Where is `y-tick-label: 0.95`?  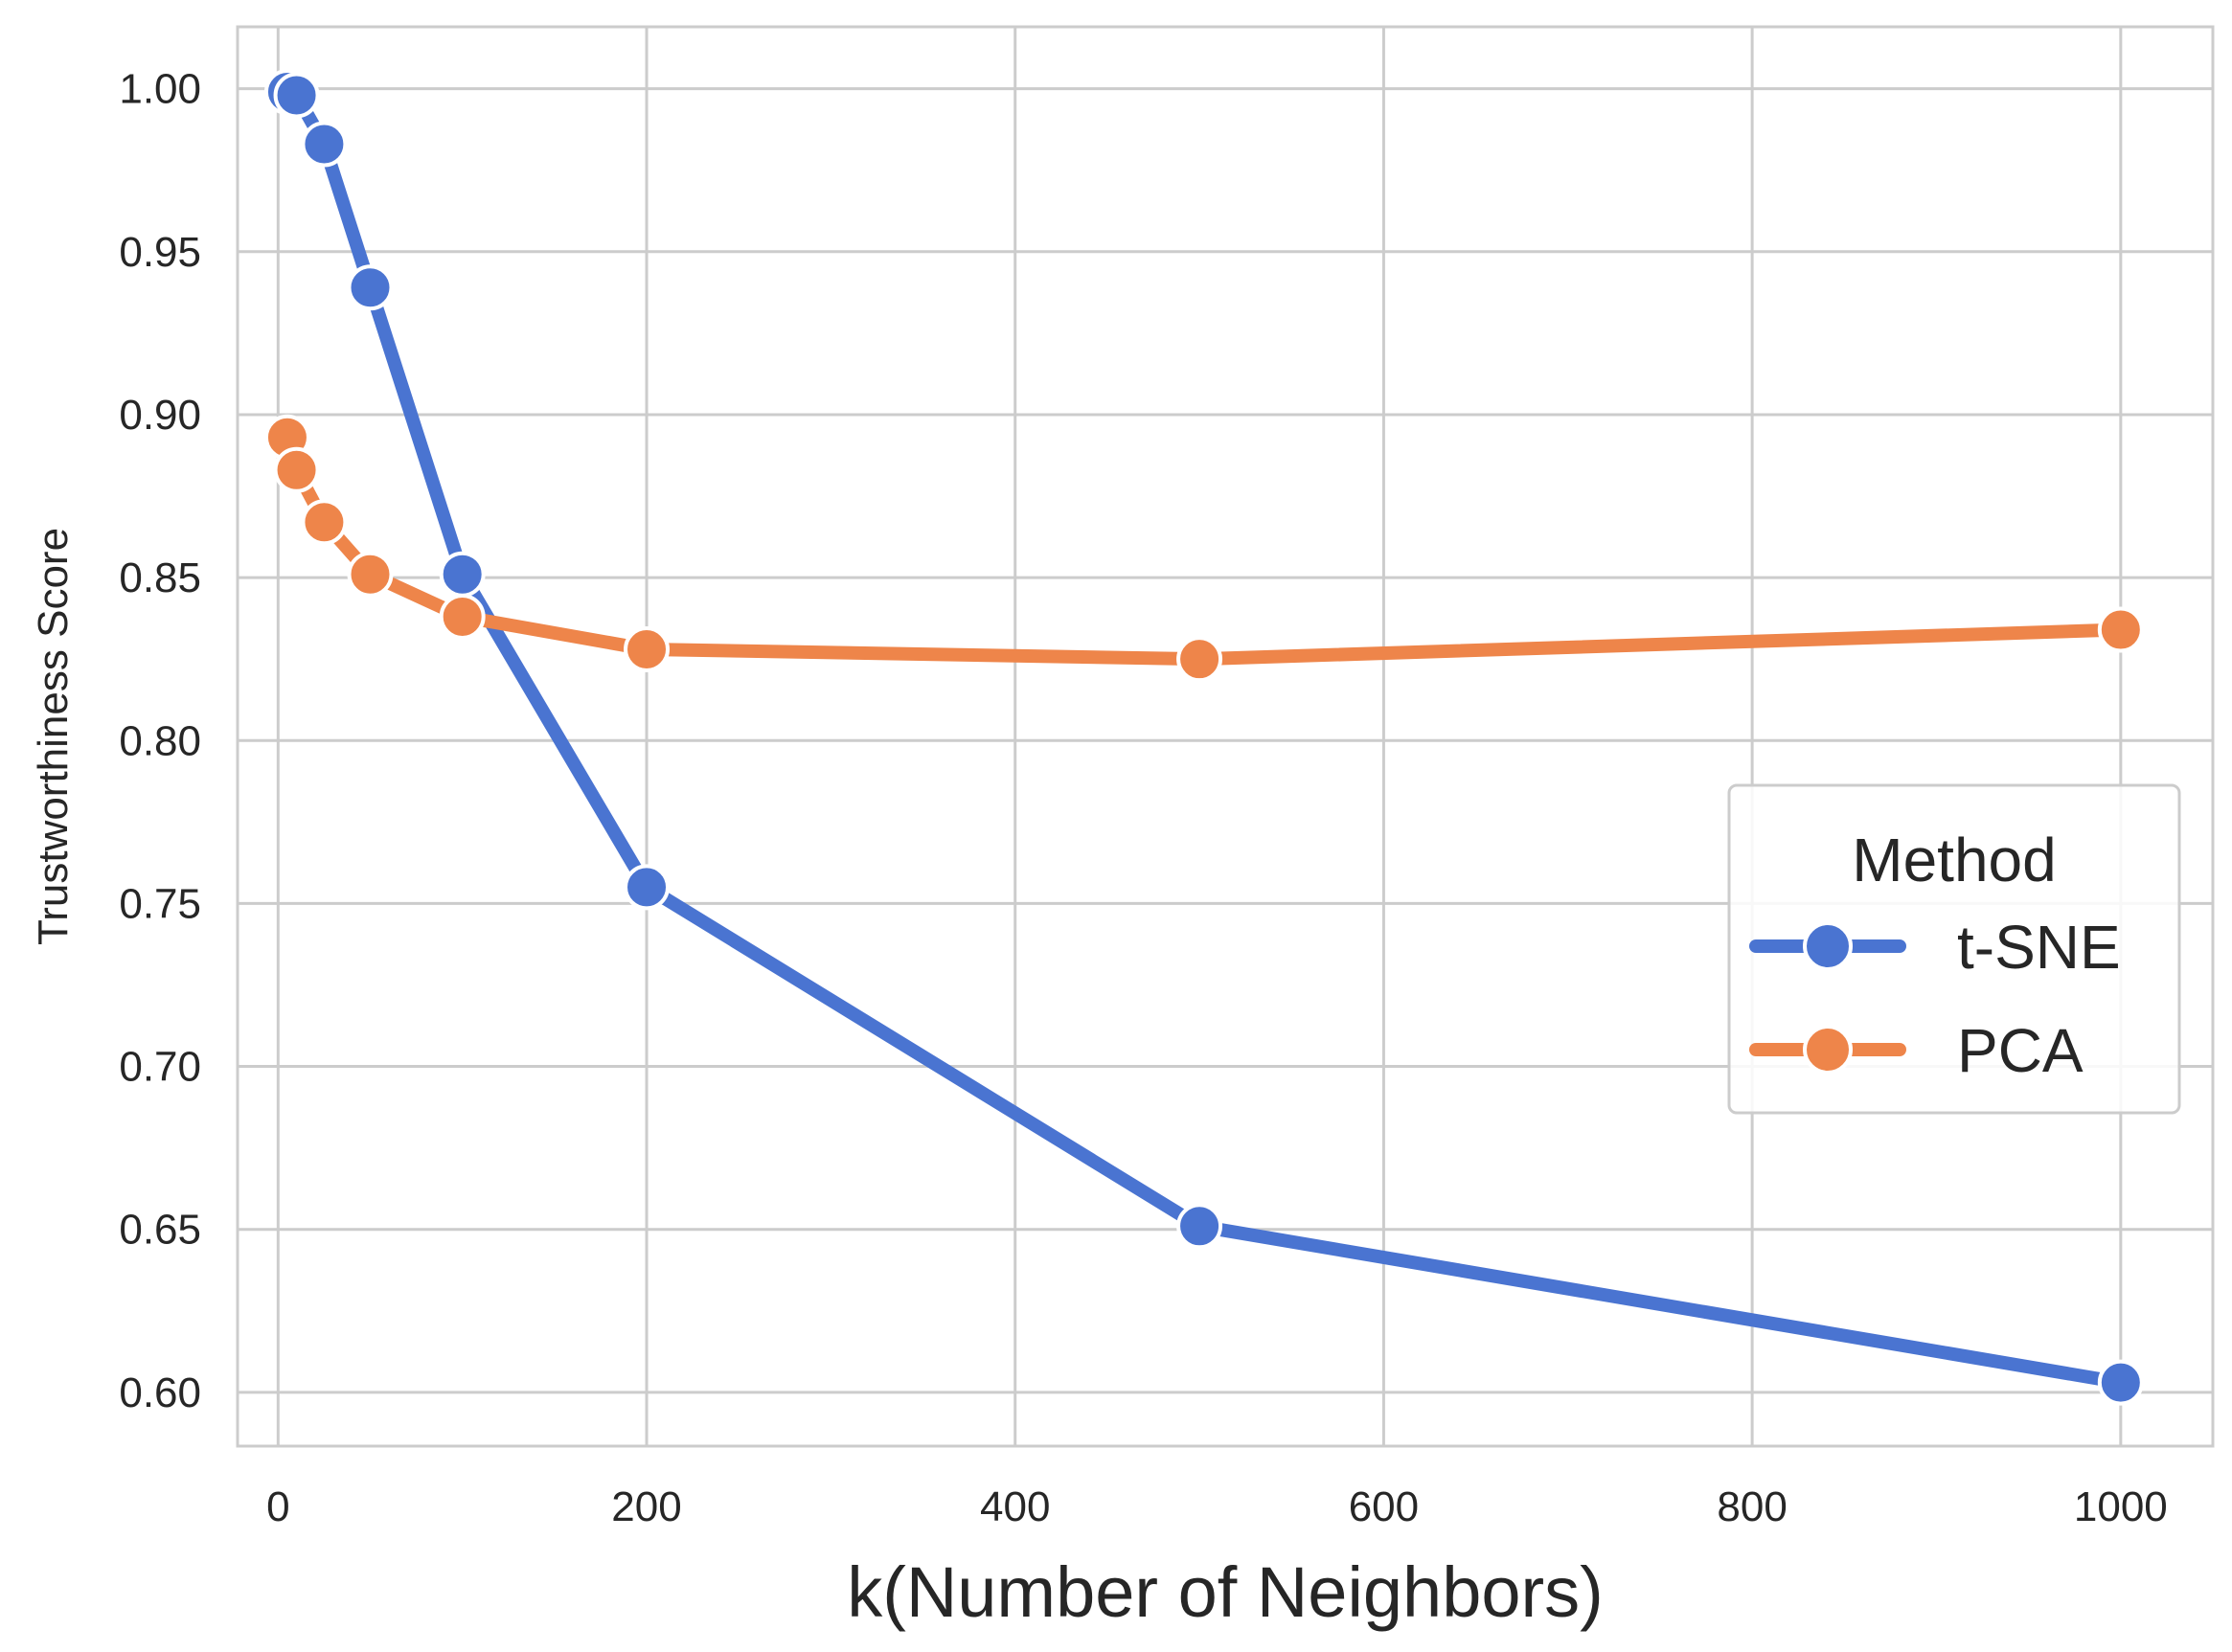
y-tick-label: 0.95 is located at coordinates (160, 253).